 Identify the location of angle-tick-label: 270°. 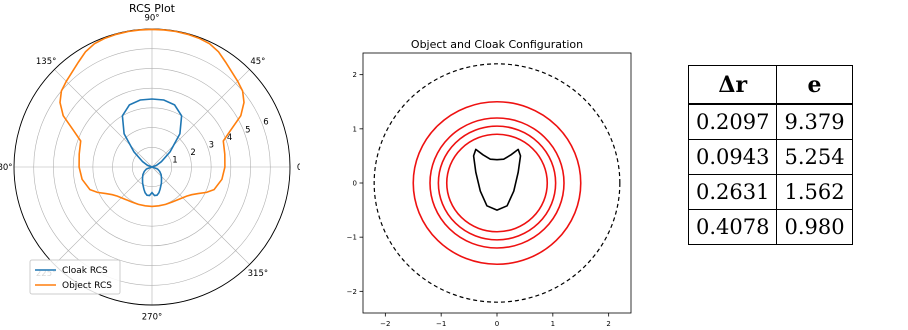
(152, 318).